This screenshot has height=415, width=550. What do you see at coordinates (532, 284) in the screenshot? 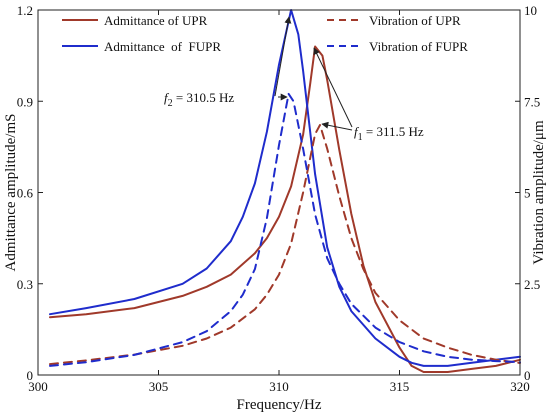
I see `y-right-tick-label: 2.5` at bounding box center [532, 284].